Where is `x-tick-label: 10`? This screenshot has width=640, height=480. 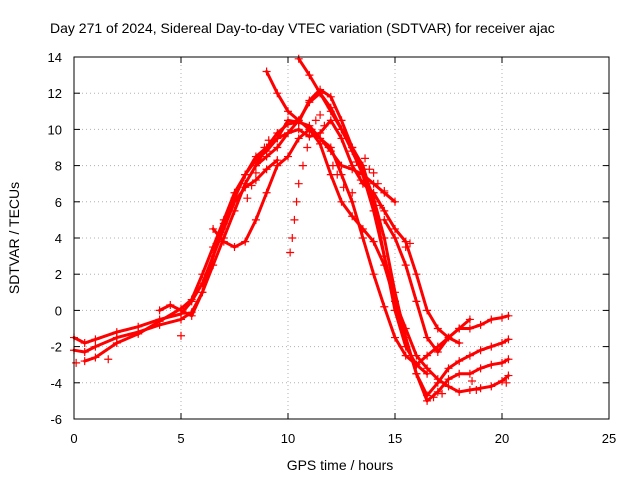 x-tick-label: 10 is located at coordinates (288, 438).